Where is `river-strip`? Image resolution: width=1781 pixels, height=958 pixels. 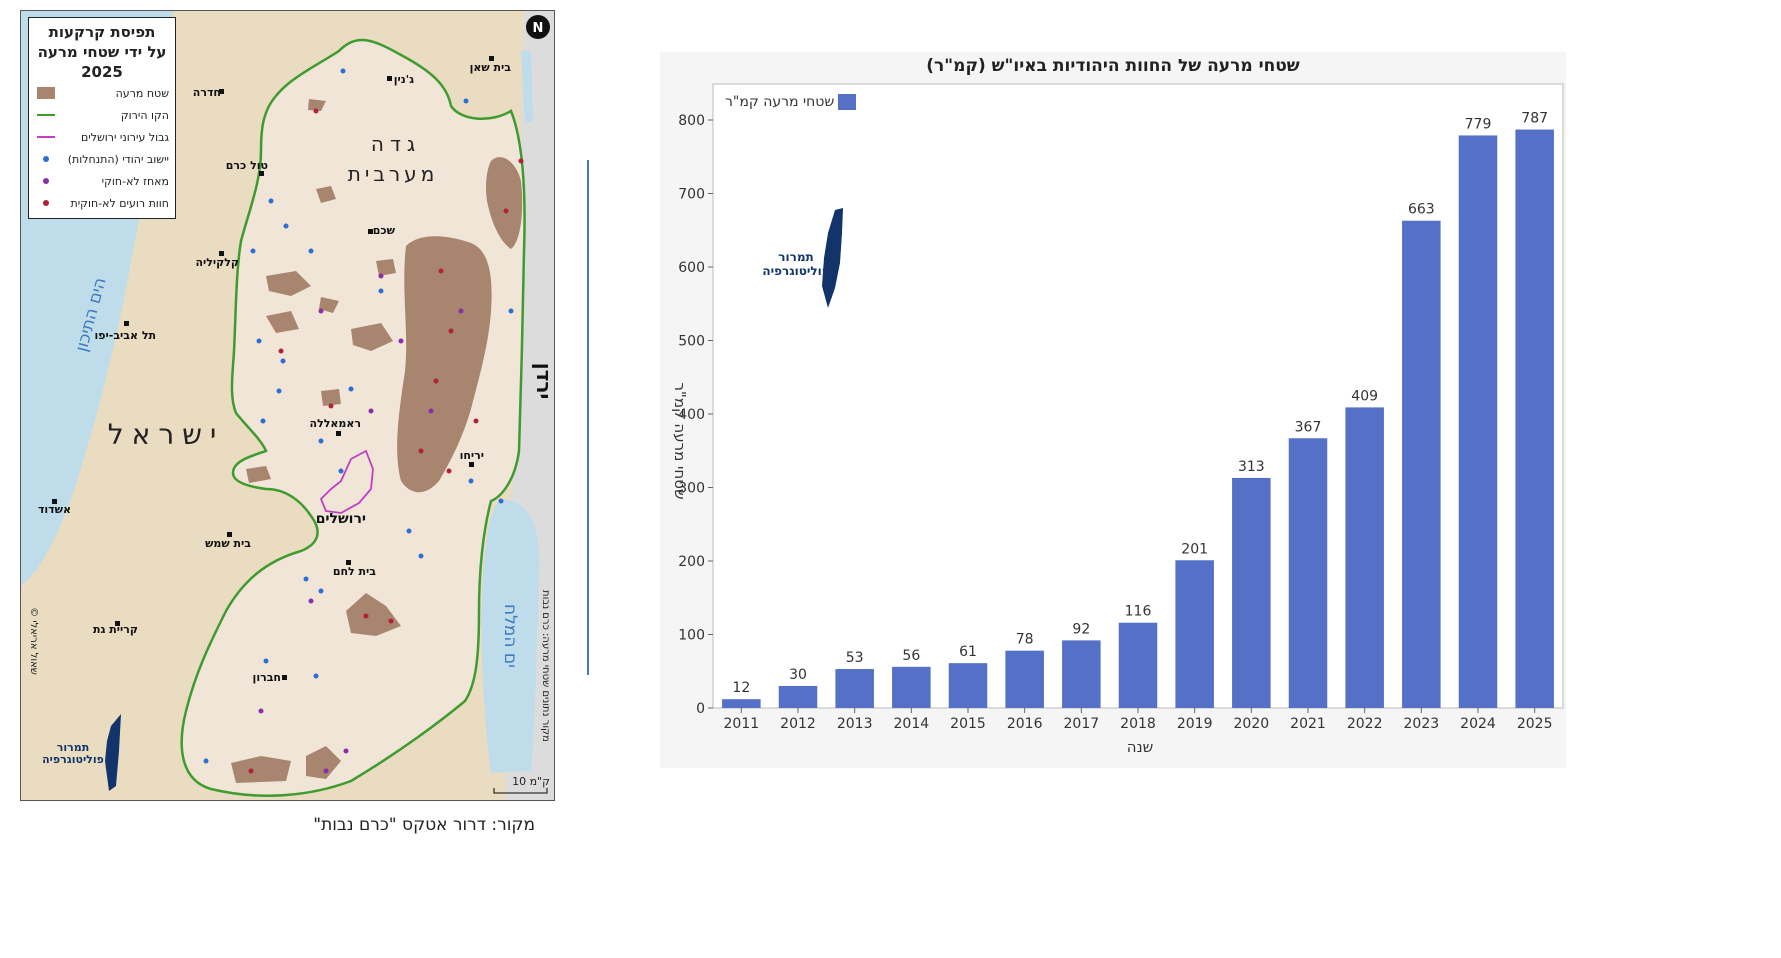 river-strip is located at coordinates (527, 87).